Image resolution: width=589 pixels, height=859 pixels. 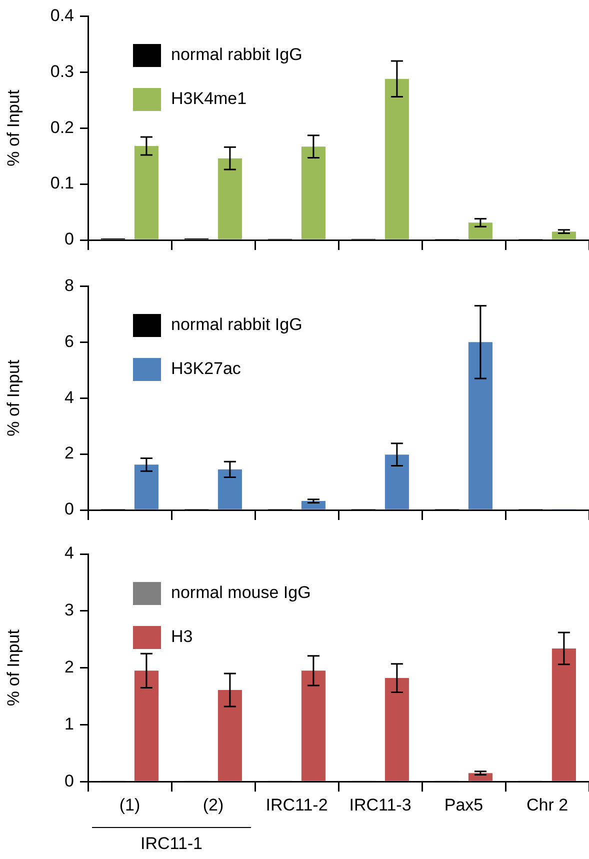 What do you see at coordinates (206, 369) in the screenshot?
I see `legend-label: H3K27ac` at bounding box center [206, 369].